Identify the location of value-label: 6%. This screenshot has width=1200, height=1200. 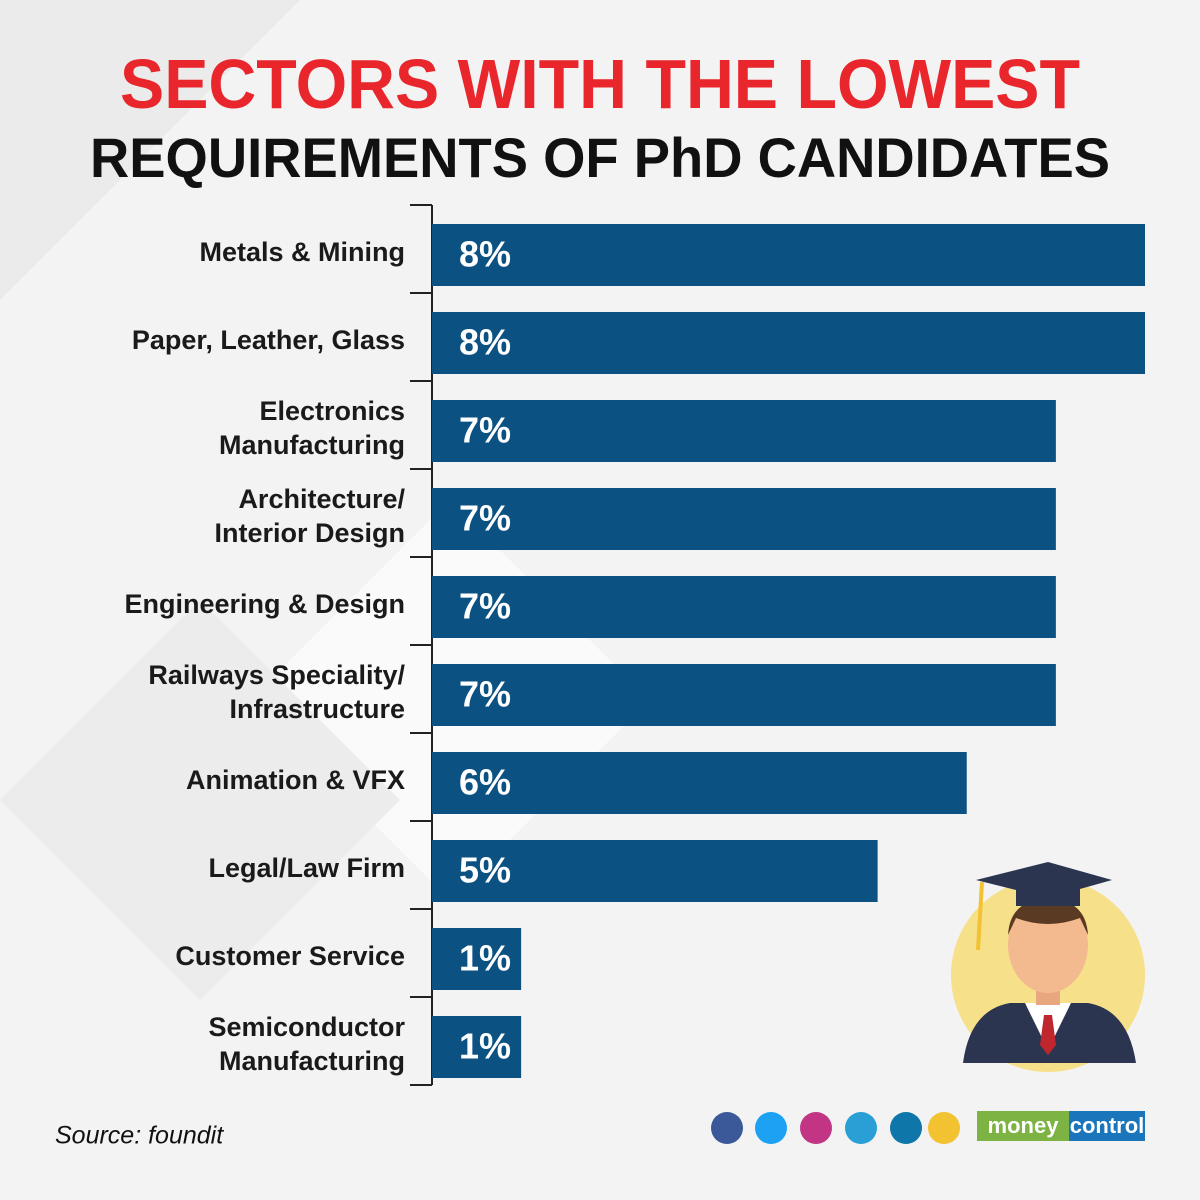
(485, 782).